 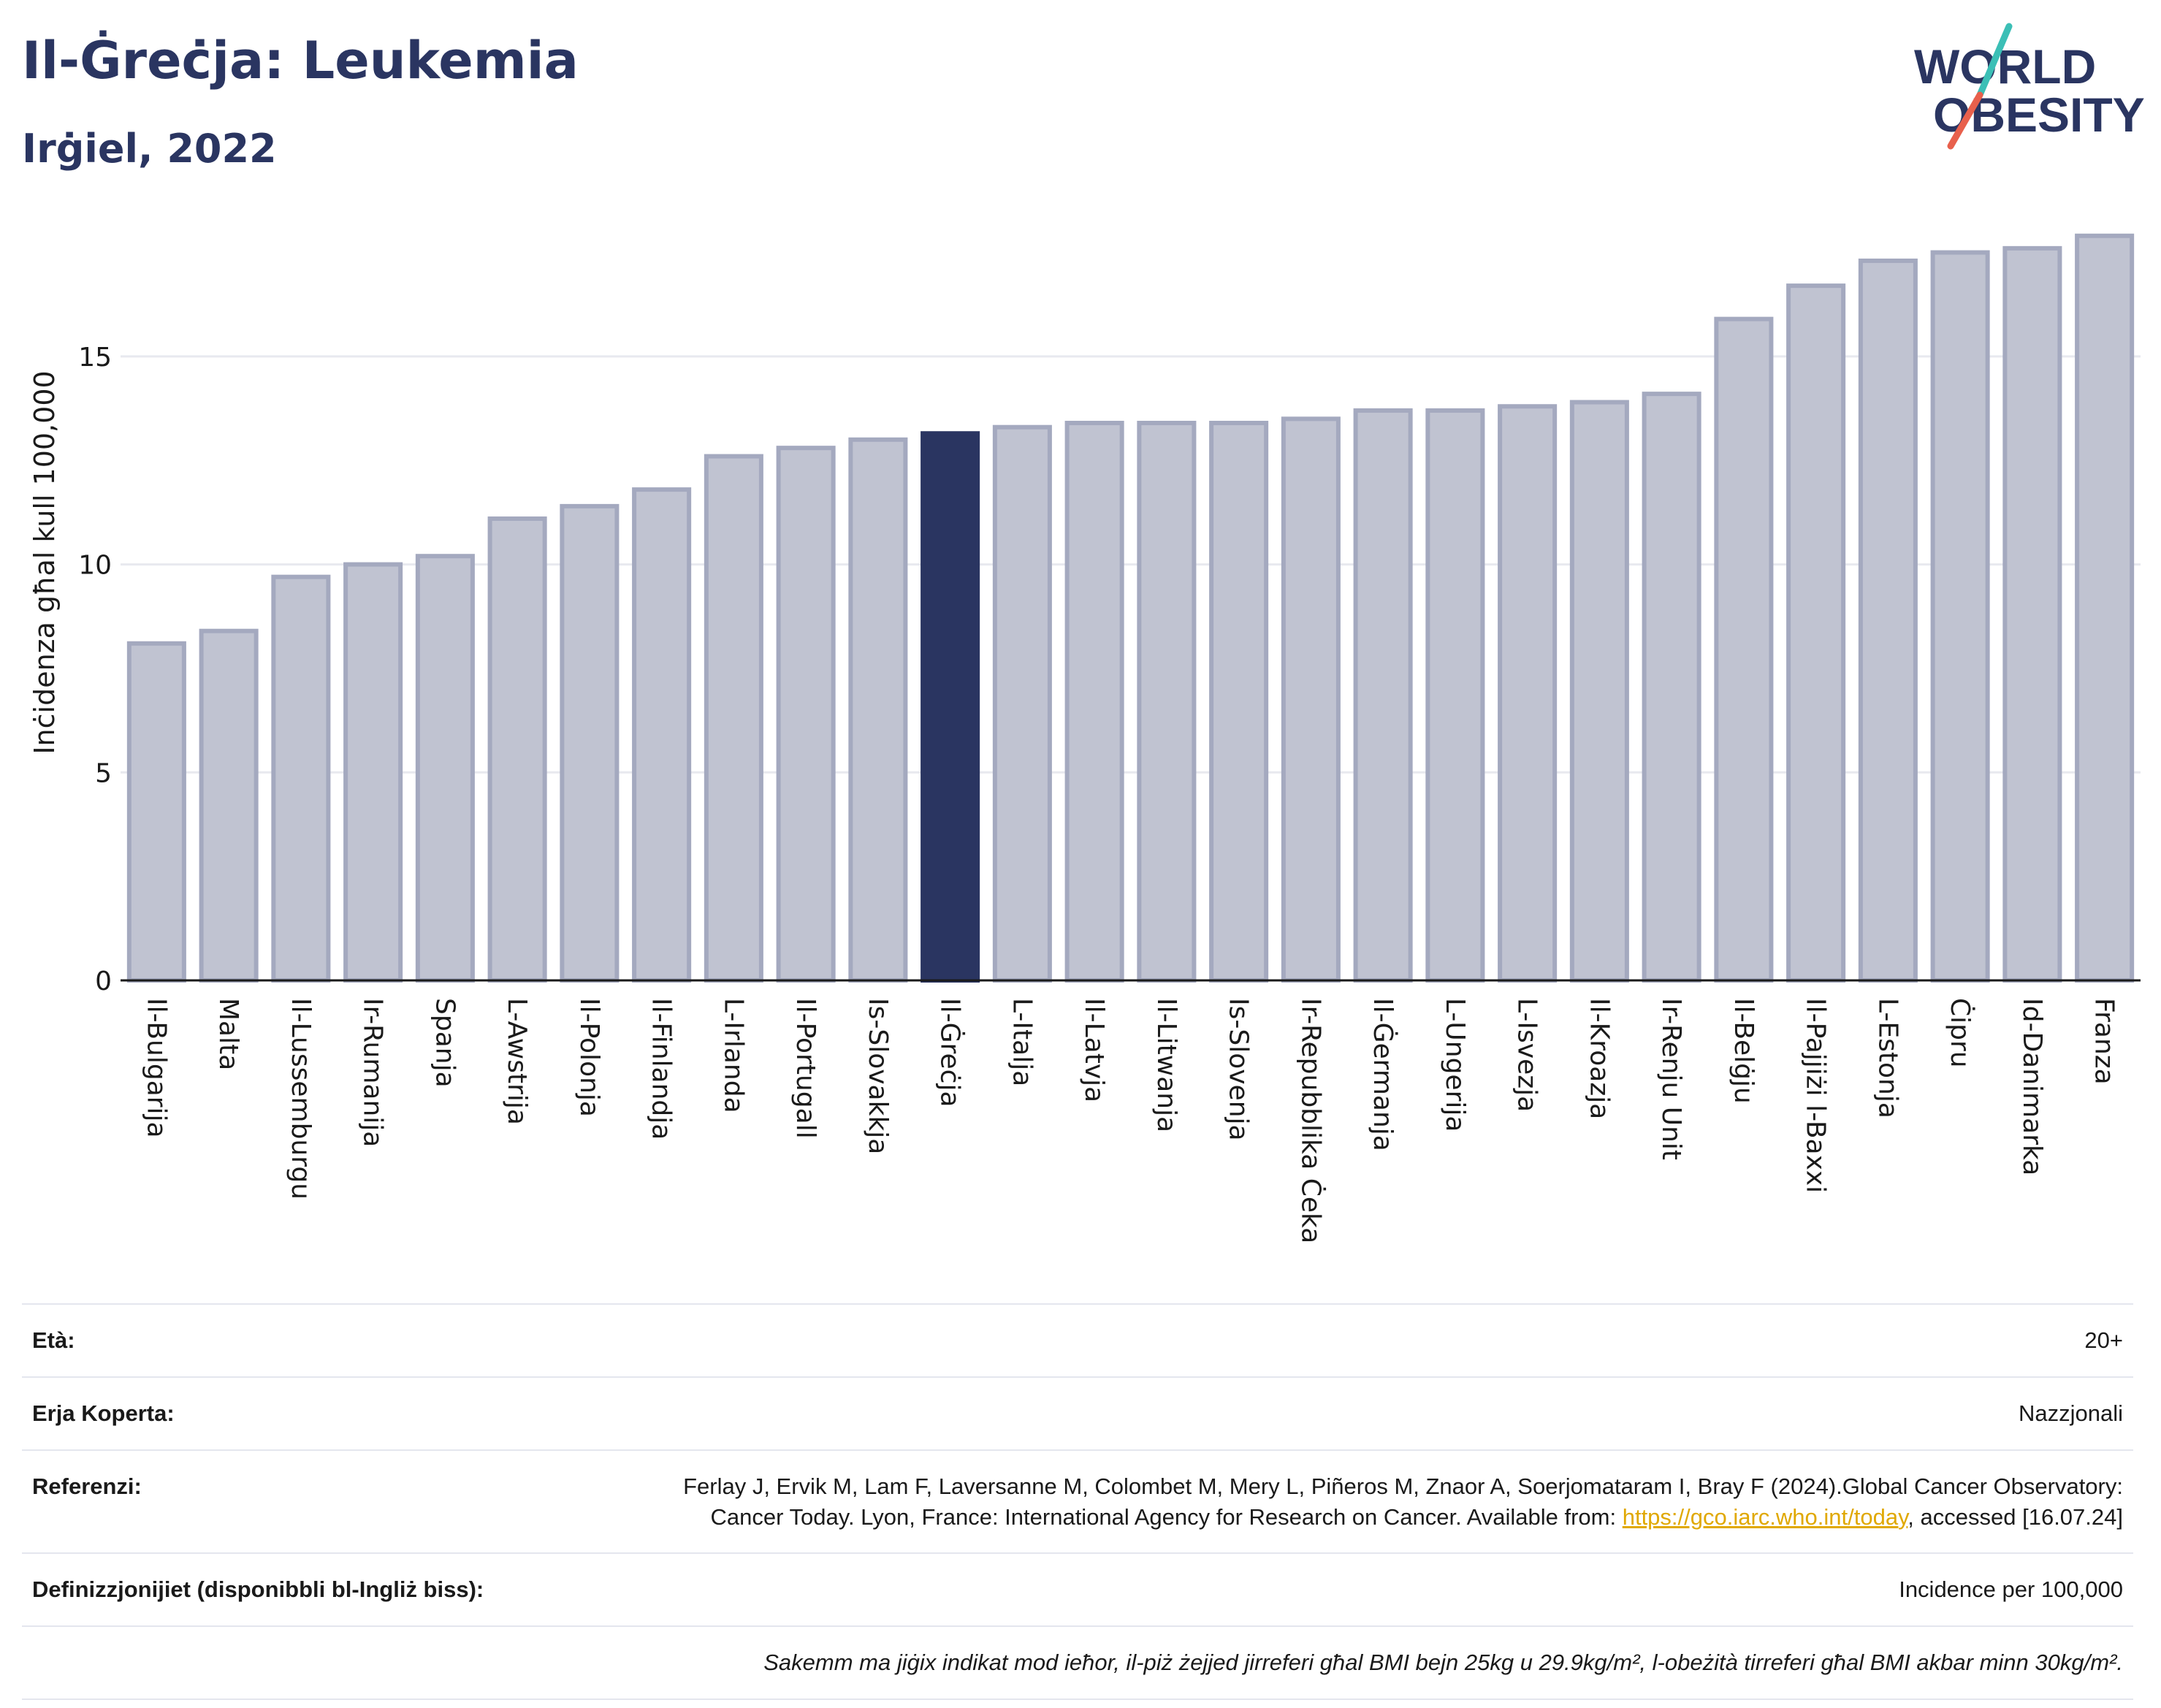 What do you see at coordinates (1887, 1058) in the screenshot?
I see `x-tick-label: L-Estonja` at bounding box center [1887, 1058].